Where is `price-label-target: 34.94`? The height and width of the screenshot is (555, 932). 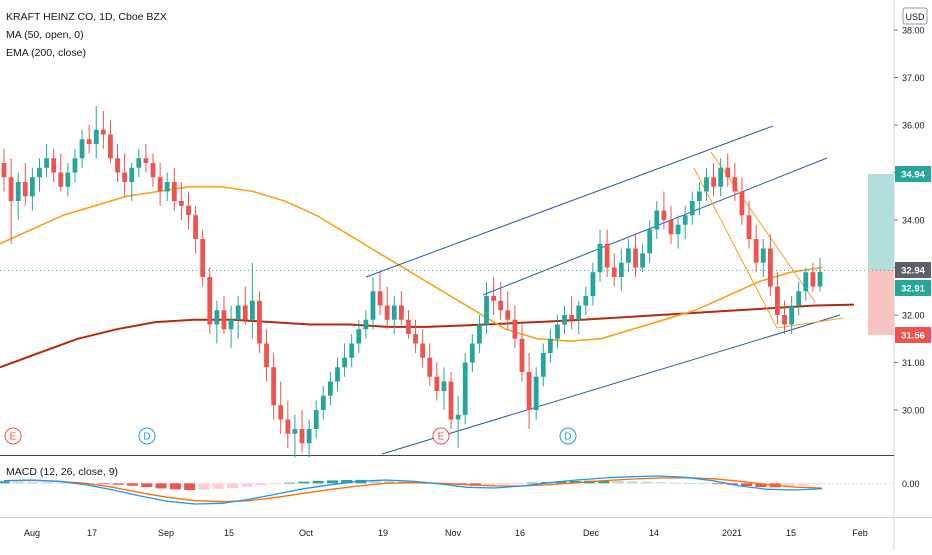 price-label-target: 34.94 is located at coordinates (913, 174).